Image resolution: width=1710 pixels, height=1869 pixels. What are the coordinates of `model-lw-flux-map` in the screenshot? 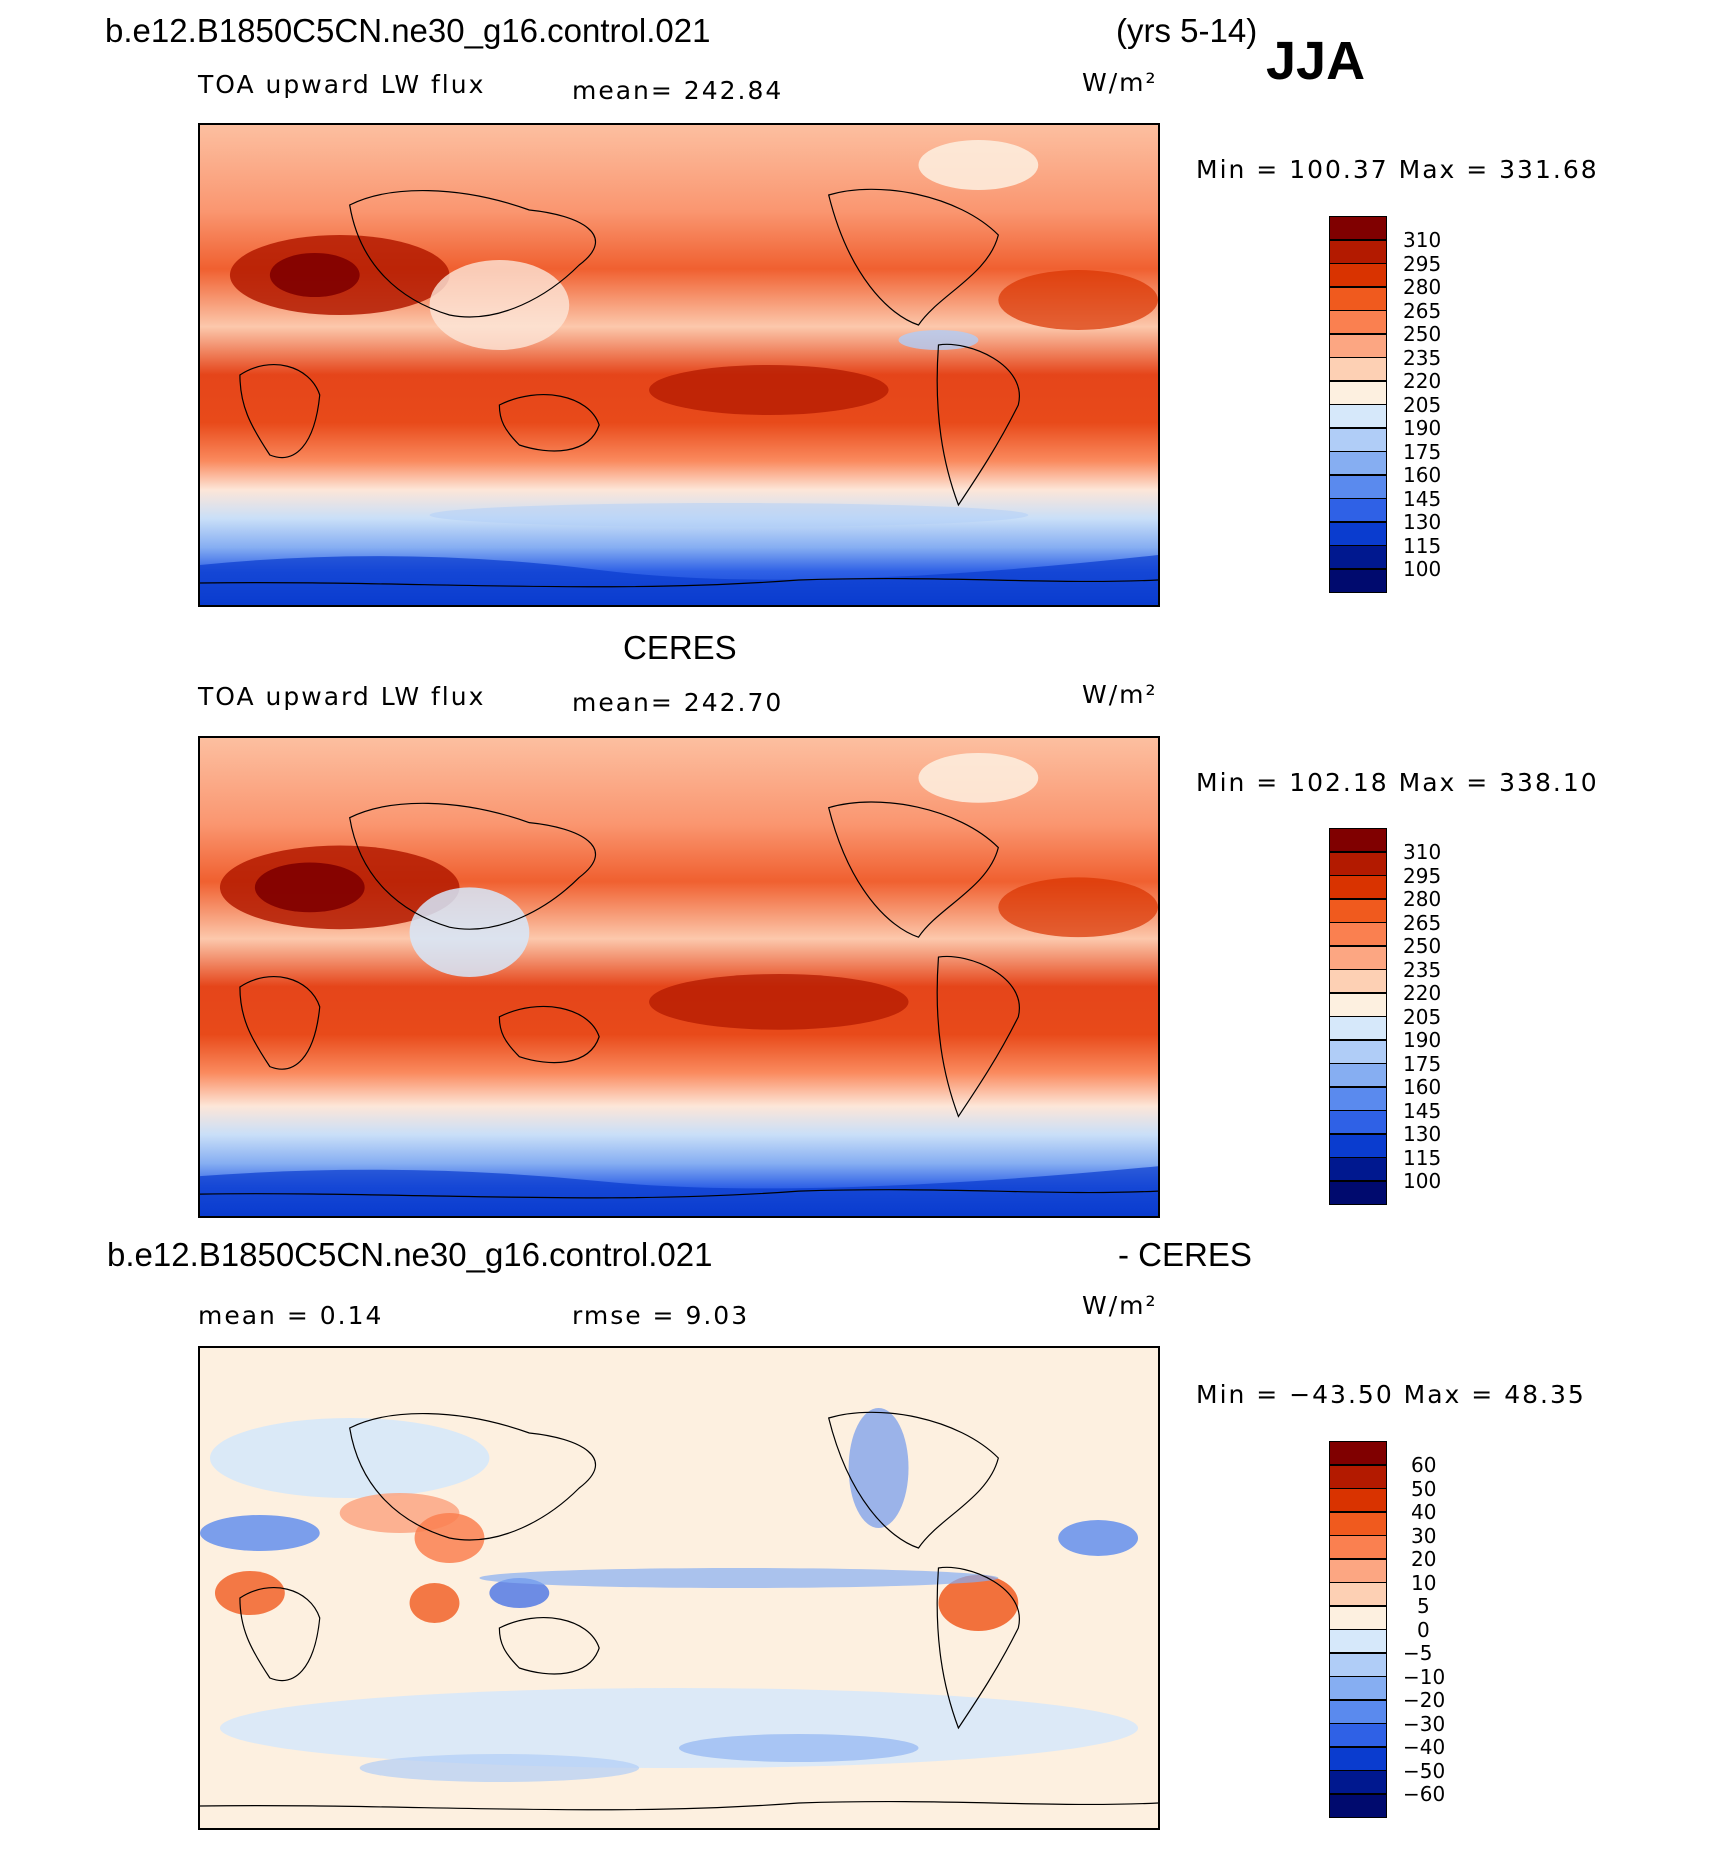 It's located at (679, 365).